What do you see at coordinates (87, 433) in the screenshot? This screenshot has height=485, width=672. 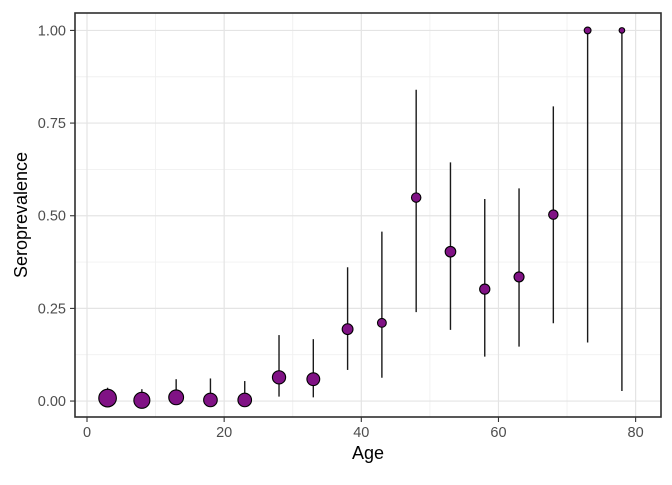 I see `x-tick-label: 0` at bounding box center [87, 433].